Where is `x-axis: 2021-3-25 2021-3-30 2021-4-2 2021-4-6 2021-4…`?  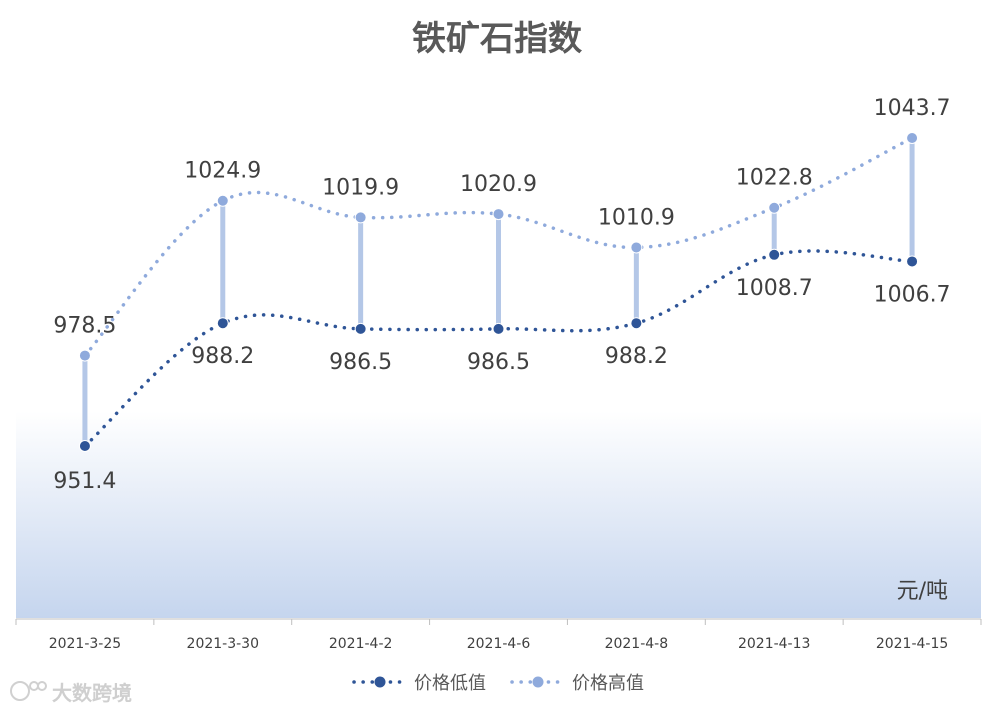 x-axis: 2021-3-25 2021-3-30 2021-4-2 2021-4-6 2021-4… is located at coordinates (498, 635).